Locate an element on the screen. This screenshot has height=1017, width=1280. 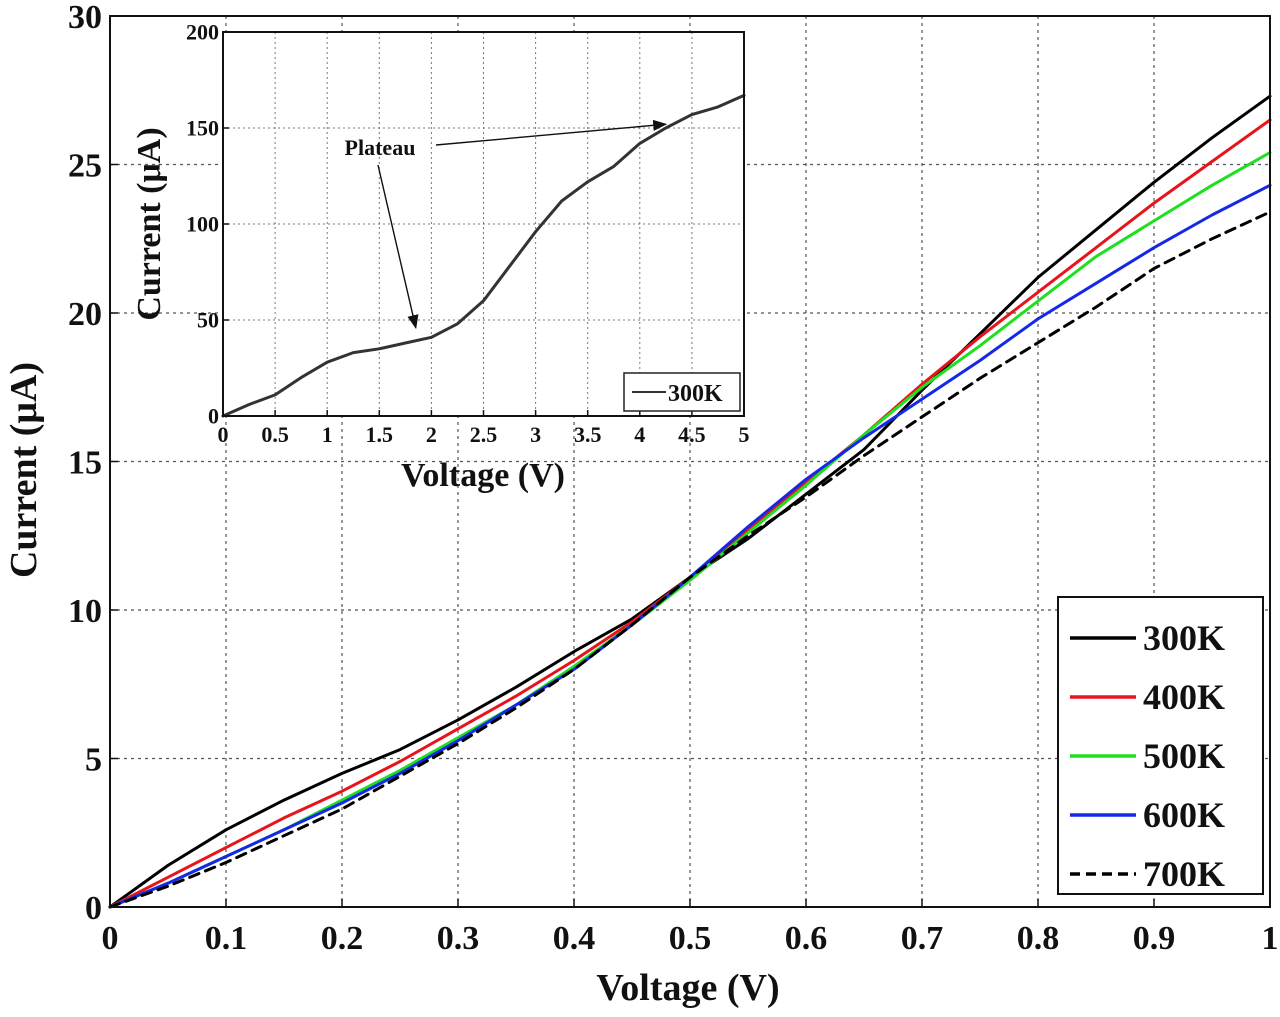
inset-y-axis-label: Current (μA) is located at coordinates (149, 223).